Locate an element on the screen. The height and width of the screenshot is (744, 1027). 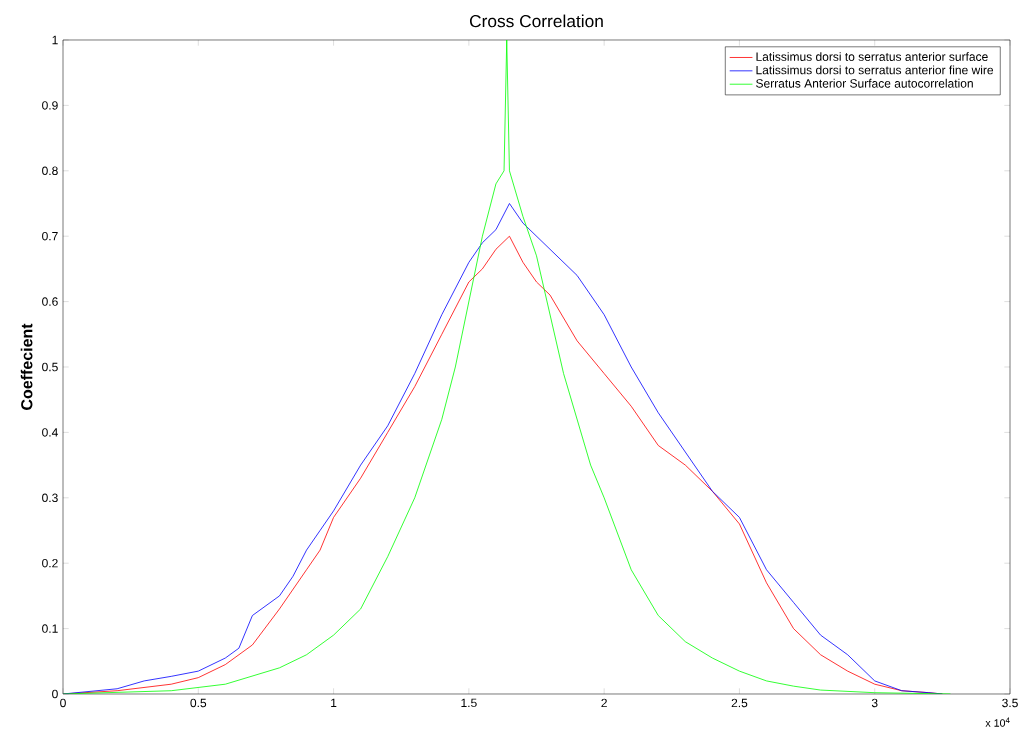
x-tick-label: 1 is located at coordinates (334, 702).